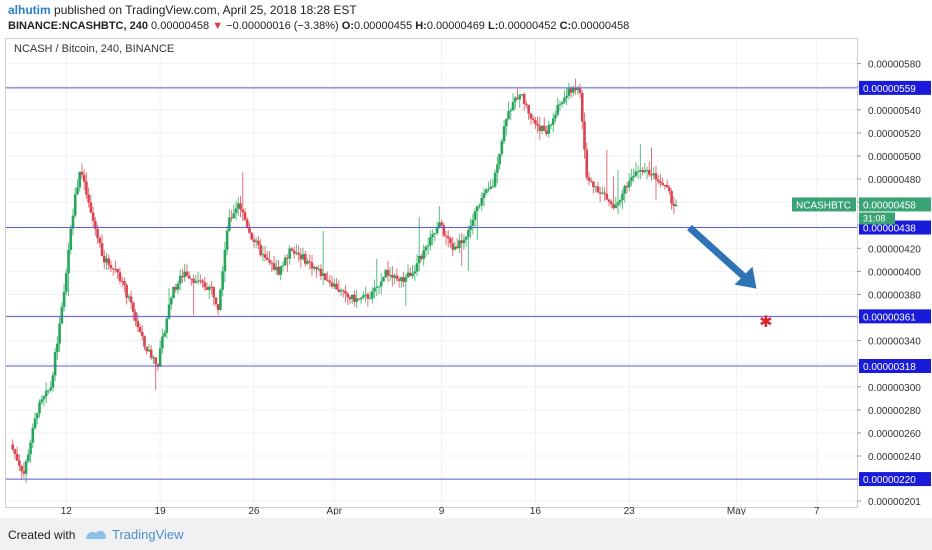 The height and width of the screenshot is (550, 932). What do you see at coordinates (148, 534) in the screenshot?
I see `tradingview-brand: TradingView` at bounding box center [148, 534].